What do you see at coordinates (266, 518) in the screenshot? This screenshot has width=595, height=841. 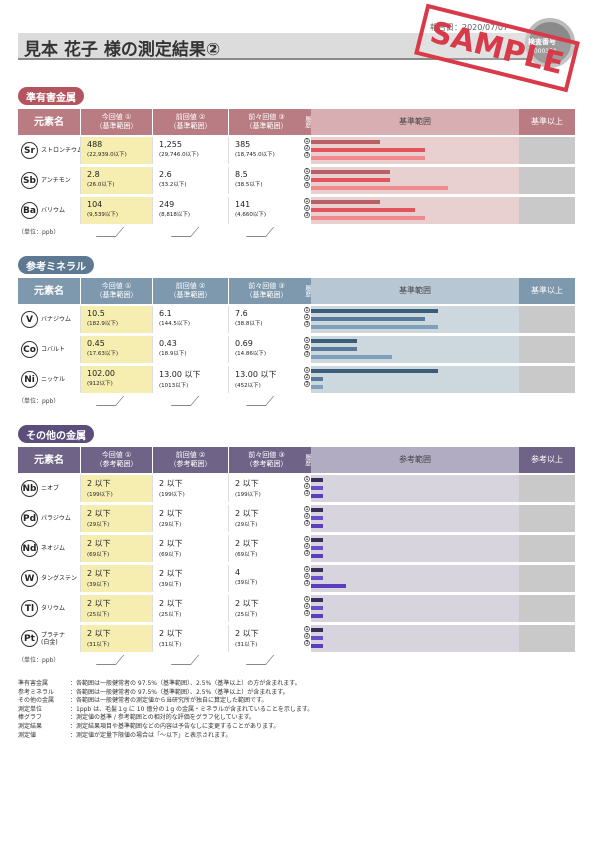 I see `value-before-previous: 2 以下 (29以下)` at bounding box center [266, 518].